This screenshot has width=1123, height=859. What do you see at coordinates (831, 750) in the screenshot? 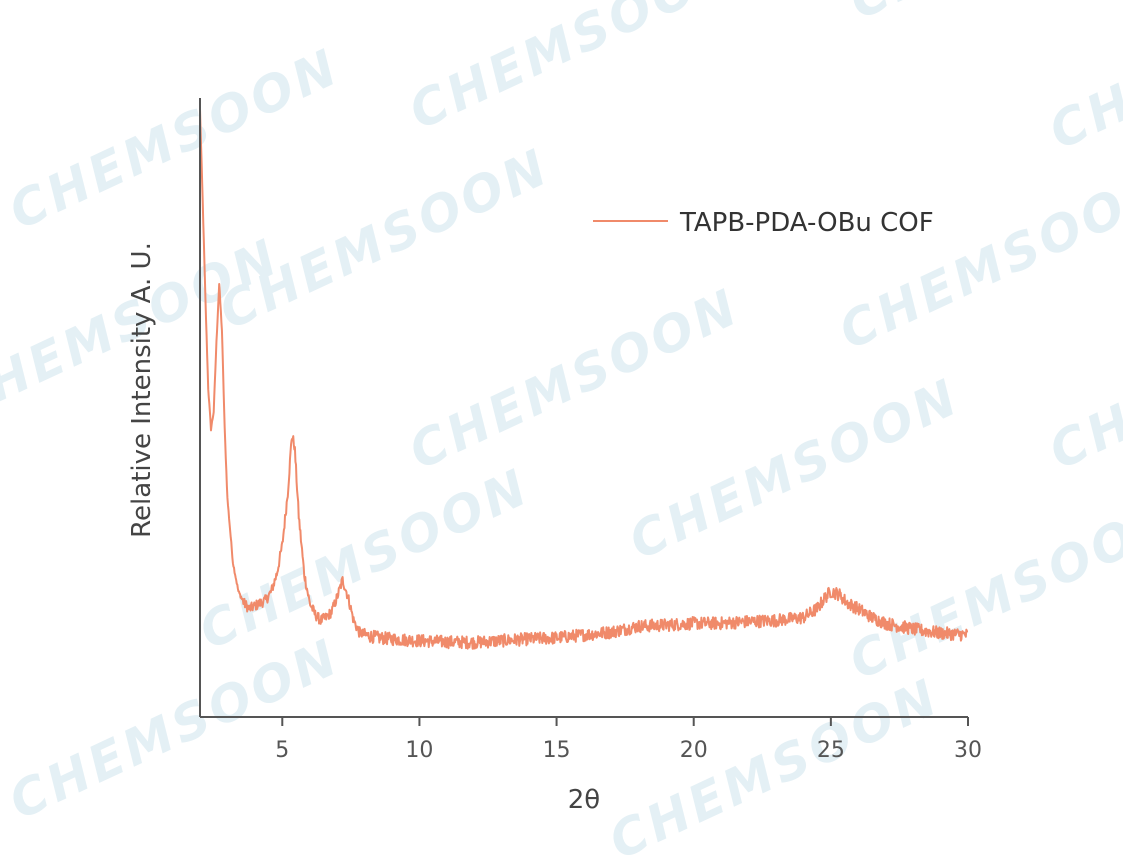
I see `x-tick-label: 25` at bounding box center [831, 750].